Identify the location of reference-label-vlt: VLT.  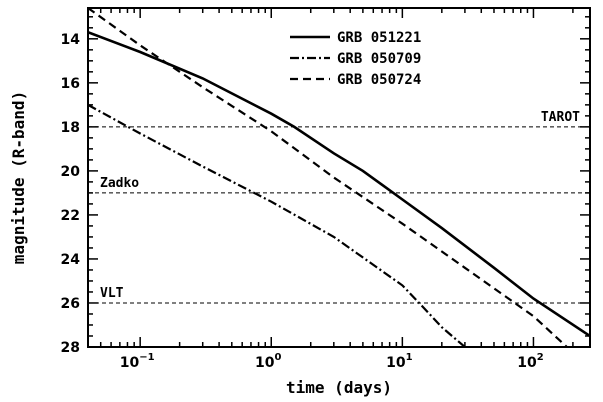
(112, 293).